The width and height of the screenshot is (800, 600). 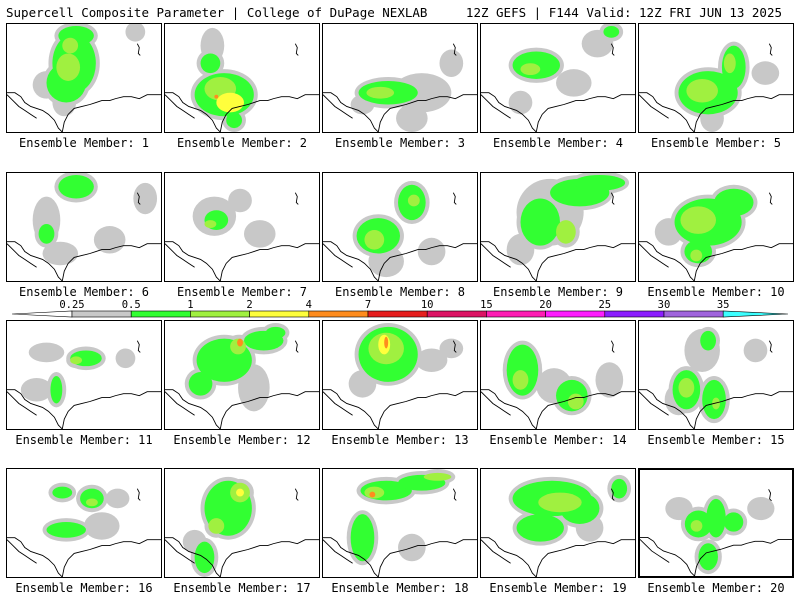 What do you see at coordinates (84, 292) in the screenshot?
I see `ensemble-member-label: Ensemble Member: 6` at bounding box center [84, 292].